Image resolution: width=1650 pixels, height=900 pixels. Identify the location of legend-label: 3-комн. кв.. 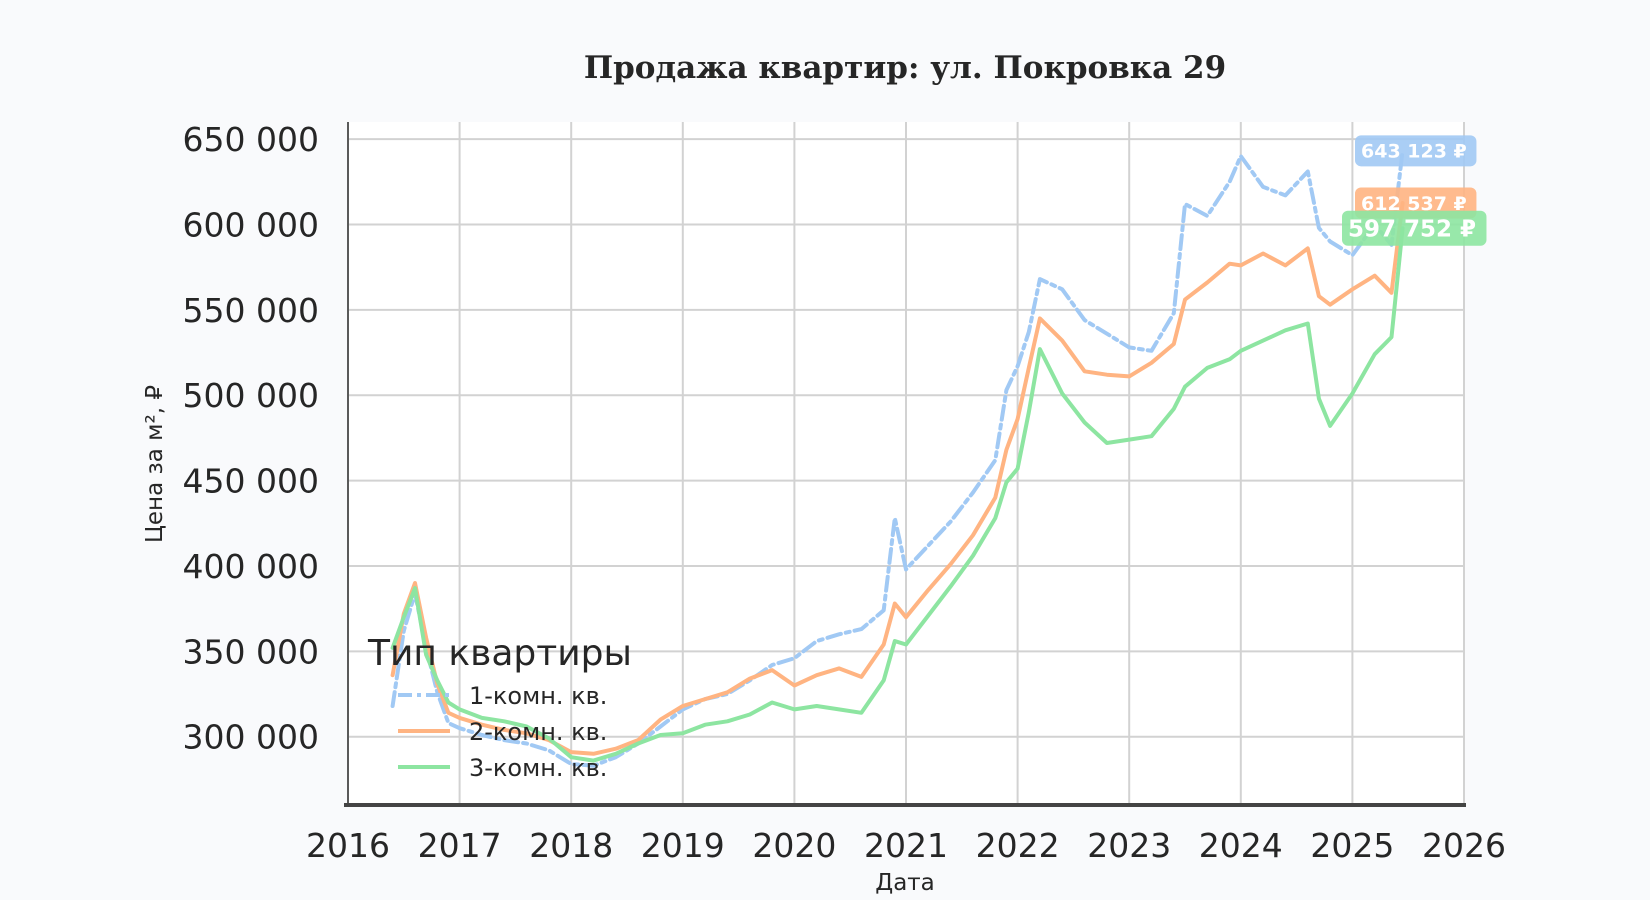
(538, 768).